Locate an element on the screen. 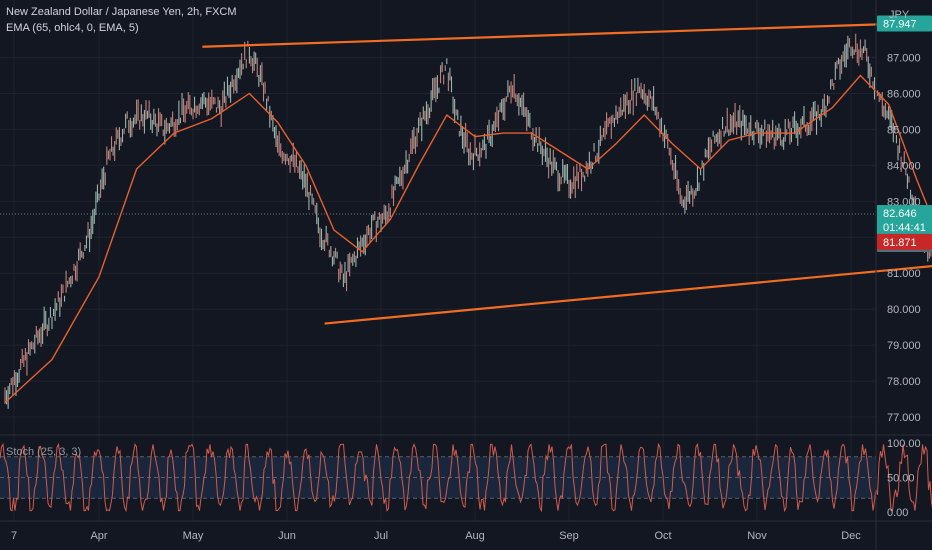 Image resolution: width=932 pixels, height=550 pixels. top-price-tag-text: 87.947 is located at coordinates (900, 24).